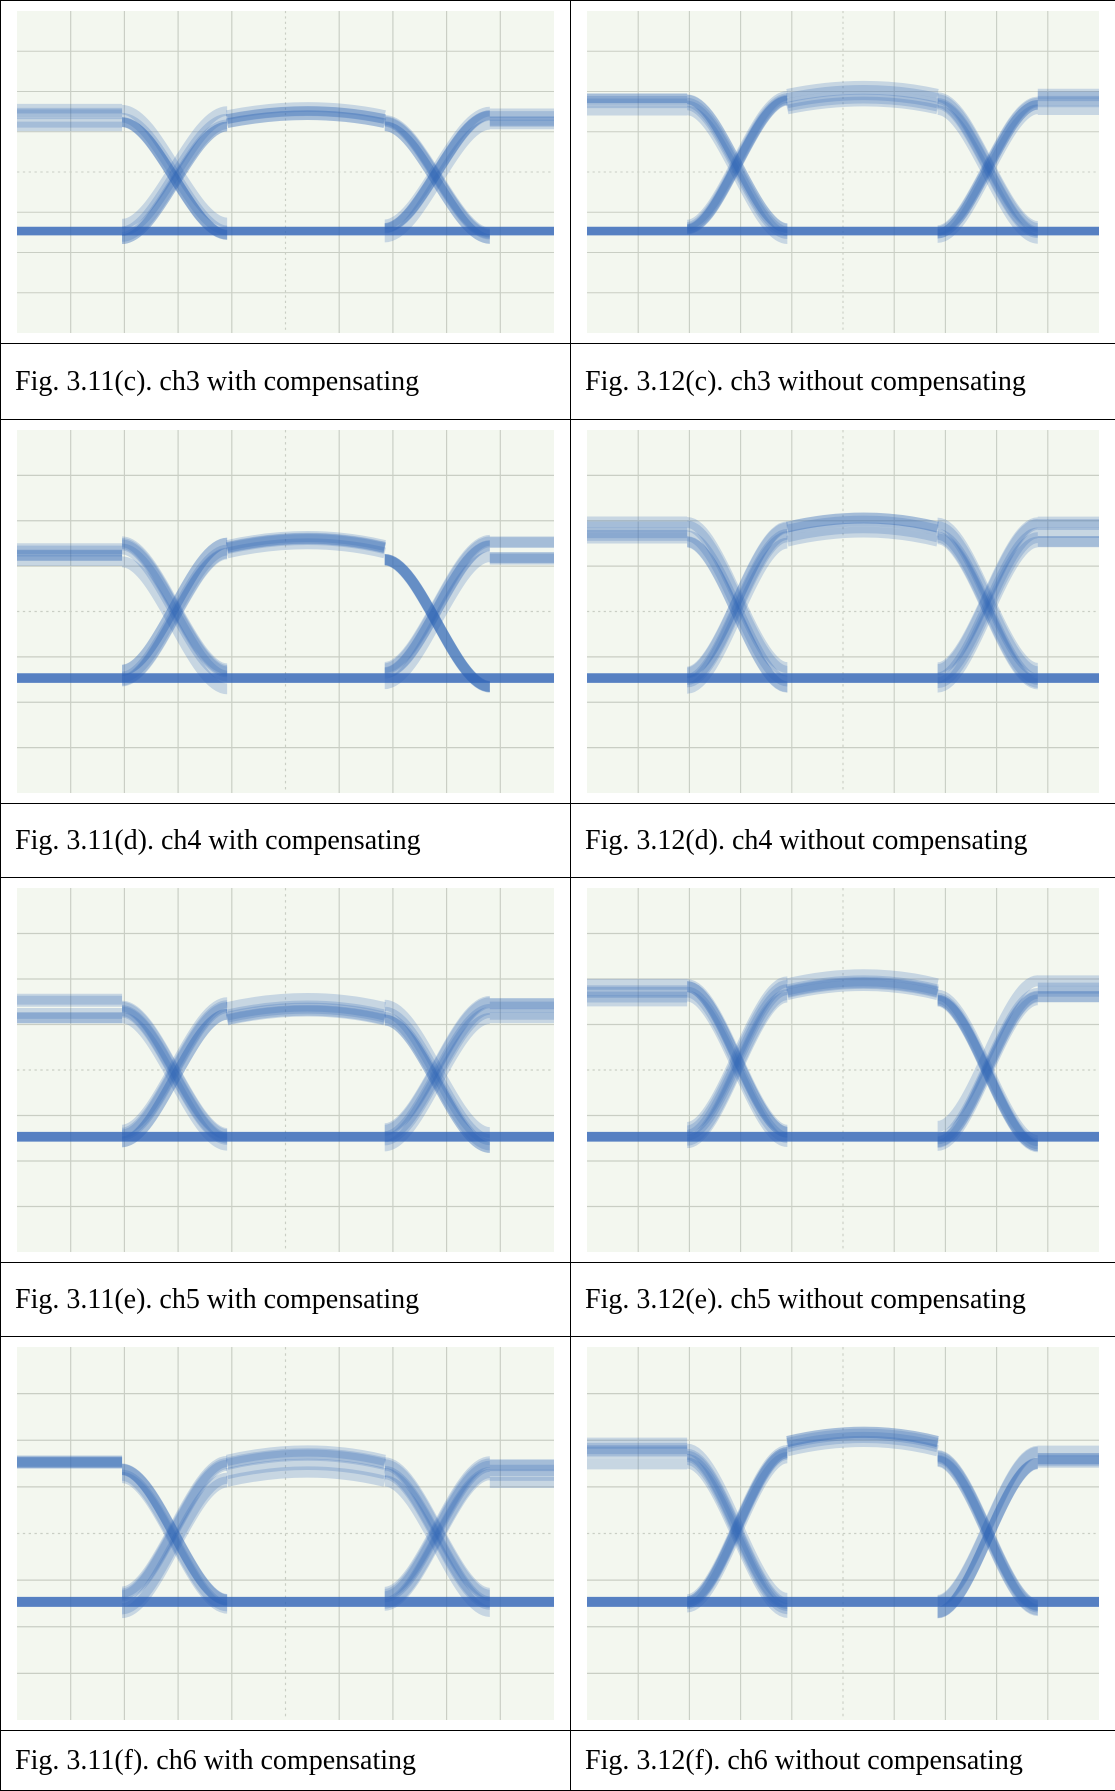  What do you see at coordinates (843, 382) in the screenshot?
I see `caption: Fig. 3.12(c). ch3 without compensating` at bounding box center [843, 382].